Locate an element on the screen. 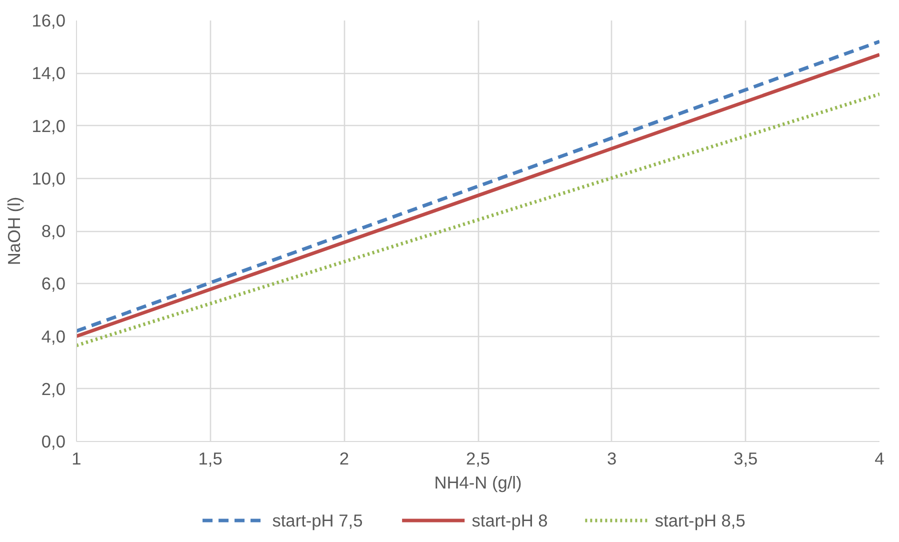 This screenshot has height=542, width=899. y-axis-title: NaOH (l) is located at coordinates (14, 231).